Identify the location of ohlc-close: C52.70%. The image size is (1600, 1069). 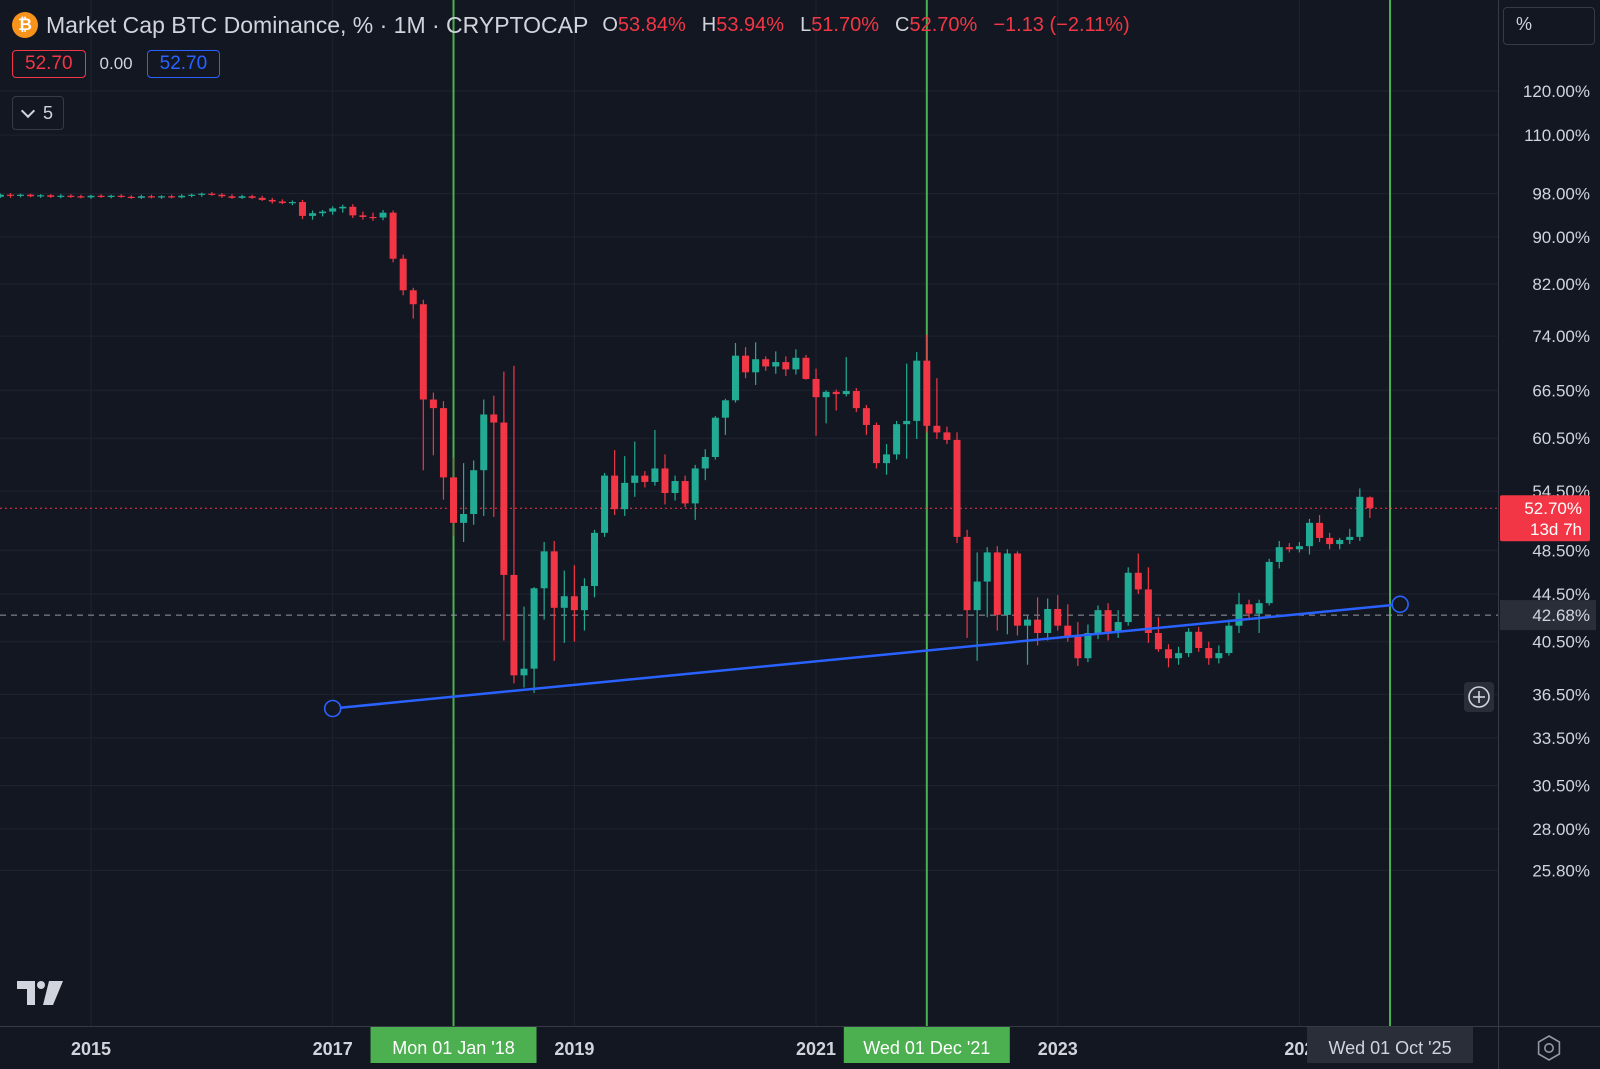
(941, 25).